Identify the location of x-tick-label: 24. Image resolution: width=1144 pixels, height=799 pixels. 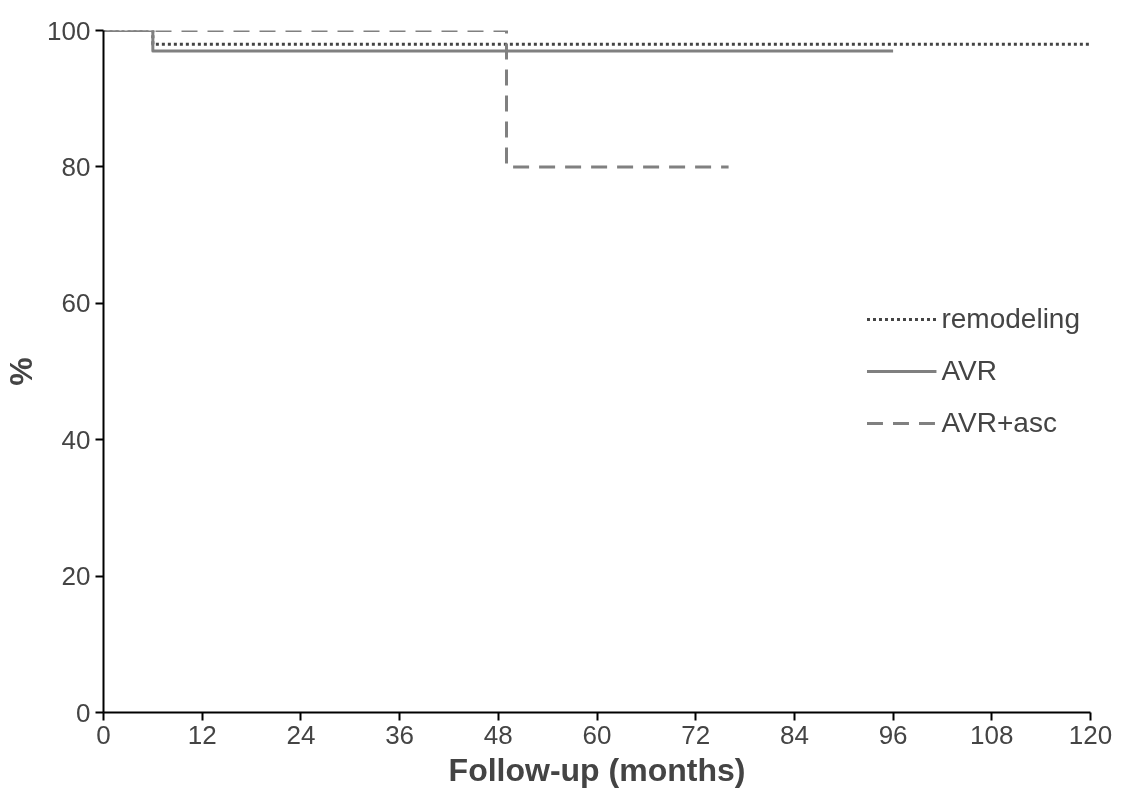
(301, 734).